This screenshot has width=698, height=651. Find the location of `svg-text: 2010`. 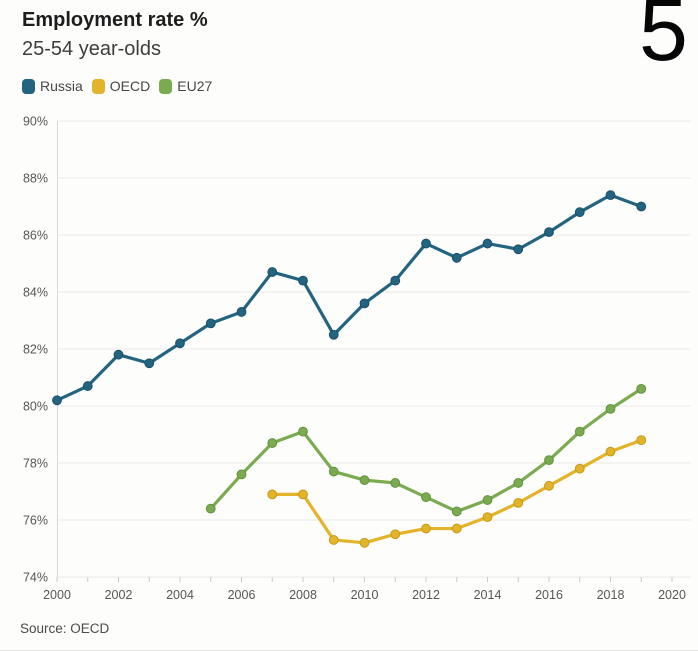

svg-text: 2010 is located at coordinates (365, 595).